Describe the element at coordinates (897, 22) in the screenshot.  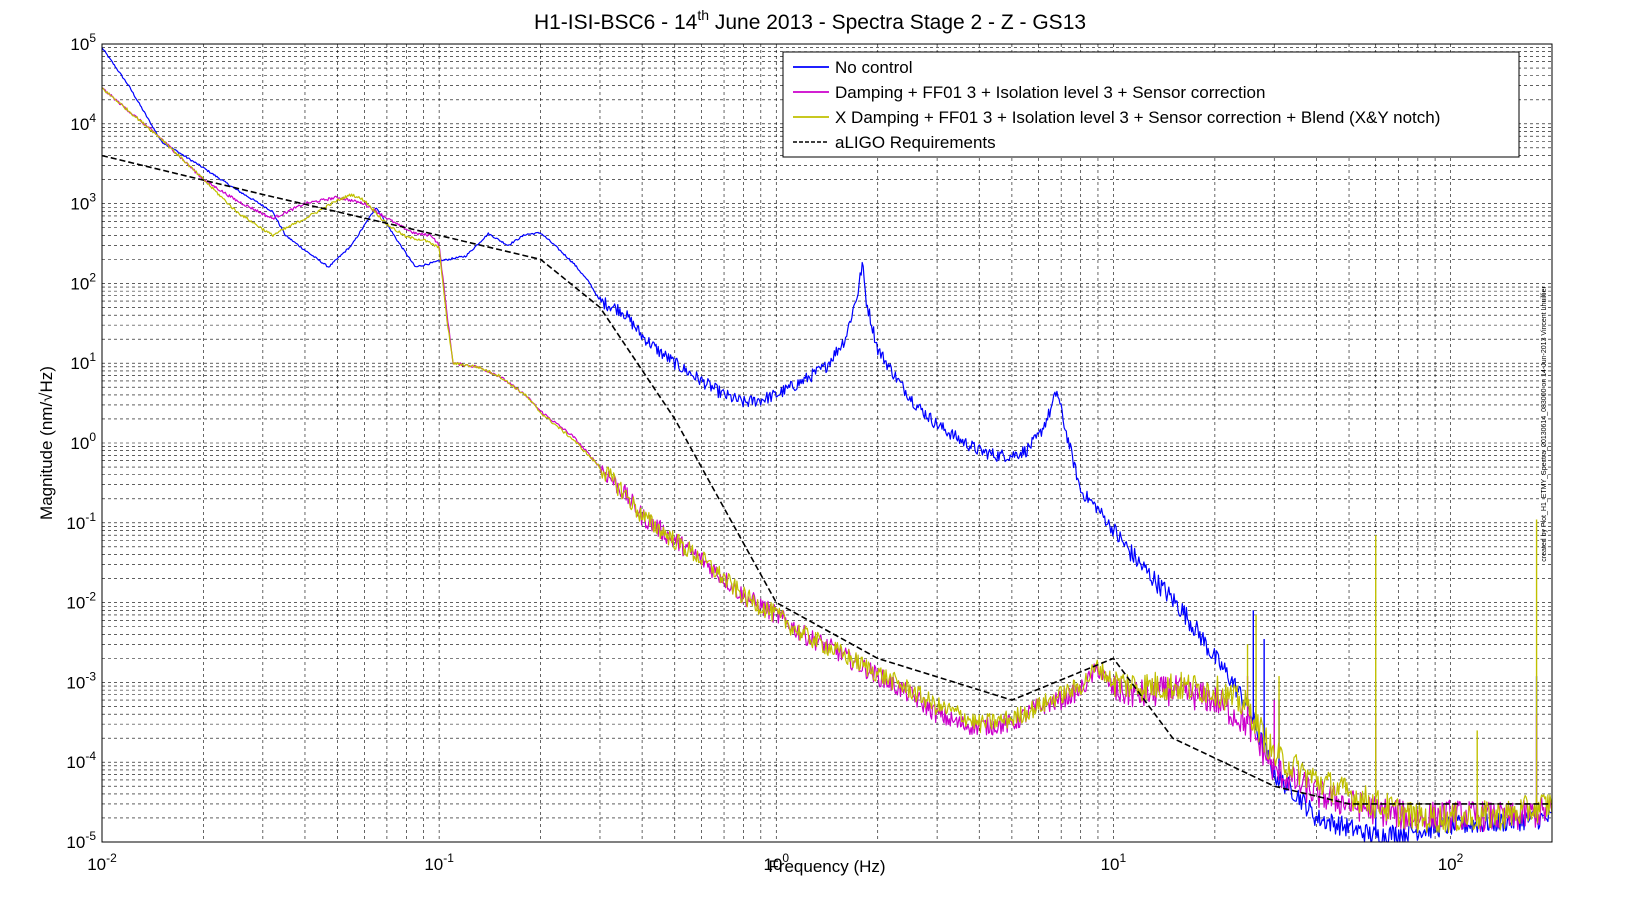
I see `chart-title-rest: June 2013 - Spectra Stage 2 - Z - GS13` at that location.